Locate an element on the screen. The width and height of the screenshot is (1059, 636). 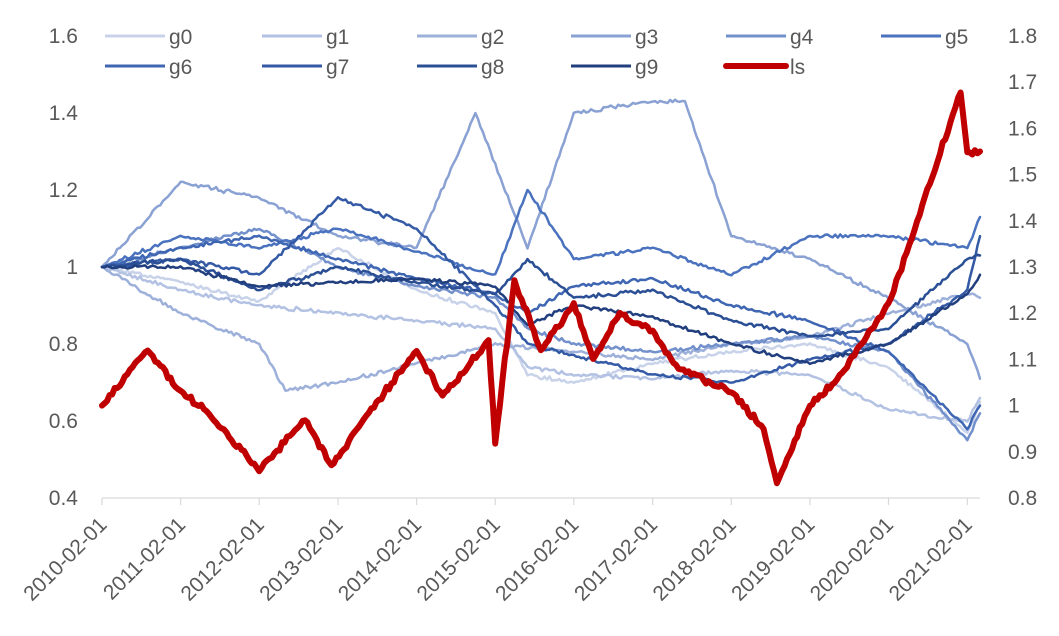
legend-label-g8: g8 is located at coordinates (492, 67).